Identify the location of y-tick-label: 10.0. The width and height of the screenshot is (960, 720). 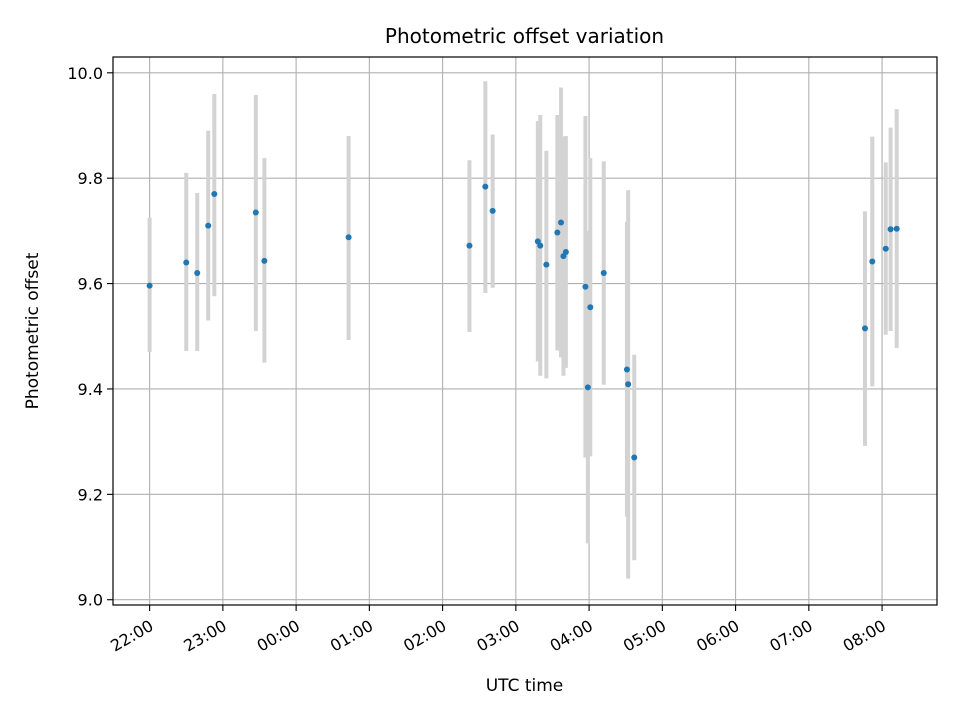
(85, 73).